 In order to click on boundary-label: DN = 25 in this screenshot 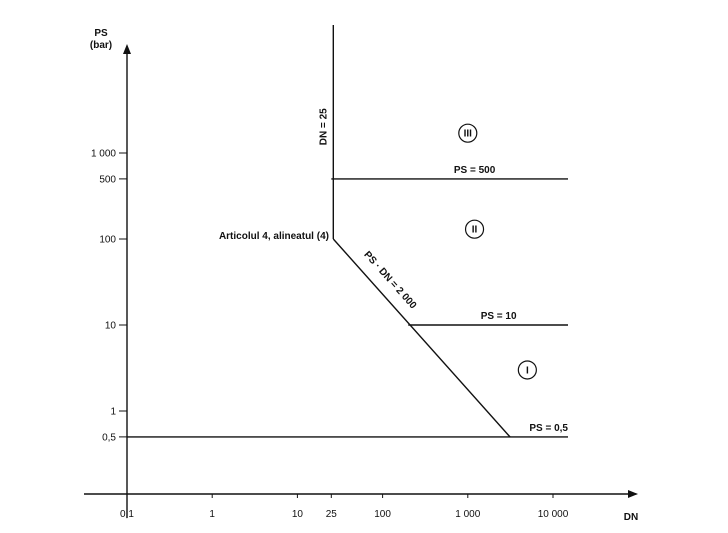, I will do `click(323, 126)`.